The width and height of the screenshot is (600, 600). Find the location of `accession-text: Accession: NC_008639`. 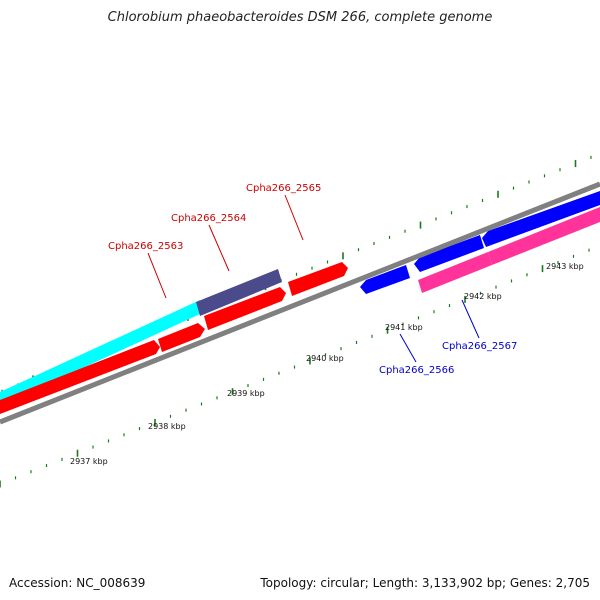

accession-text: Accession: NC_008639 is located at coordinates (77, 583).